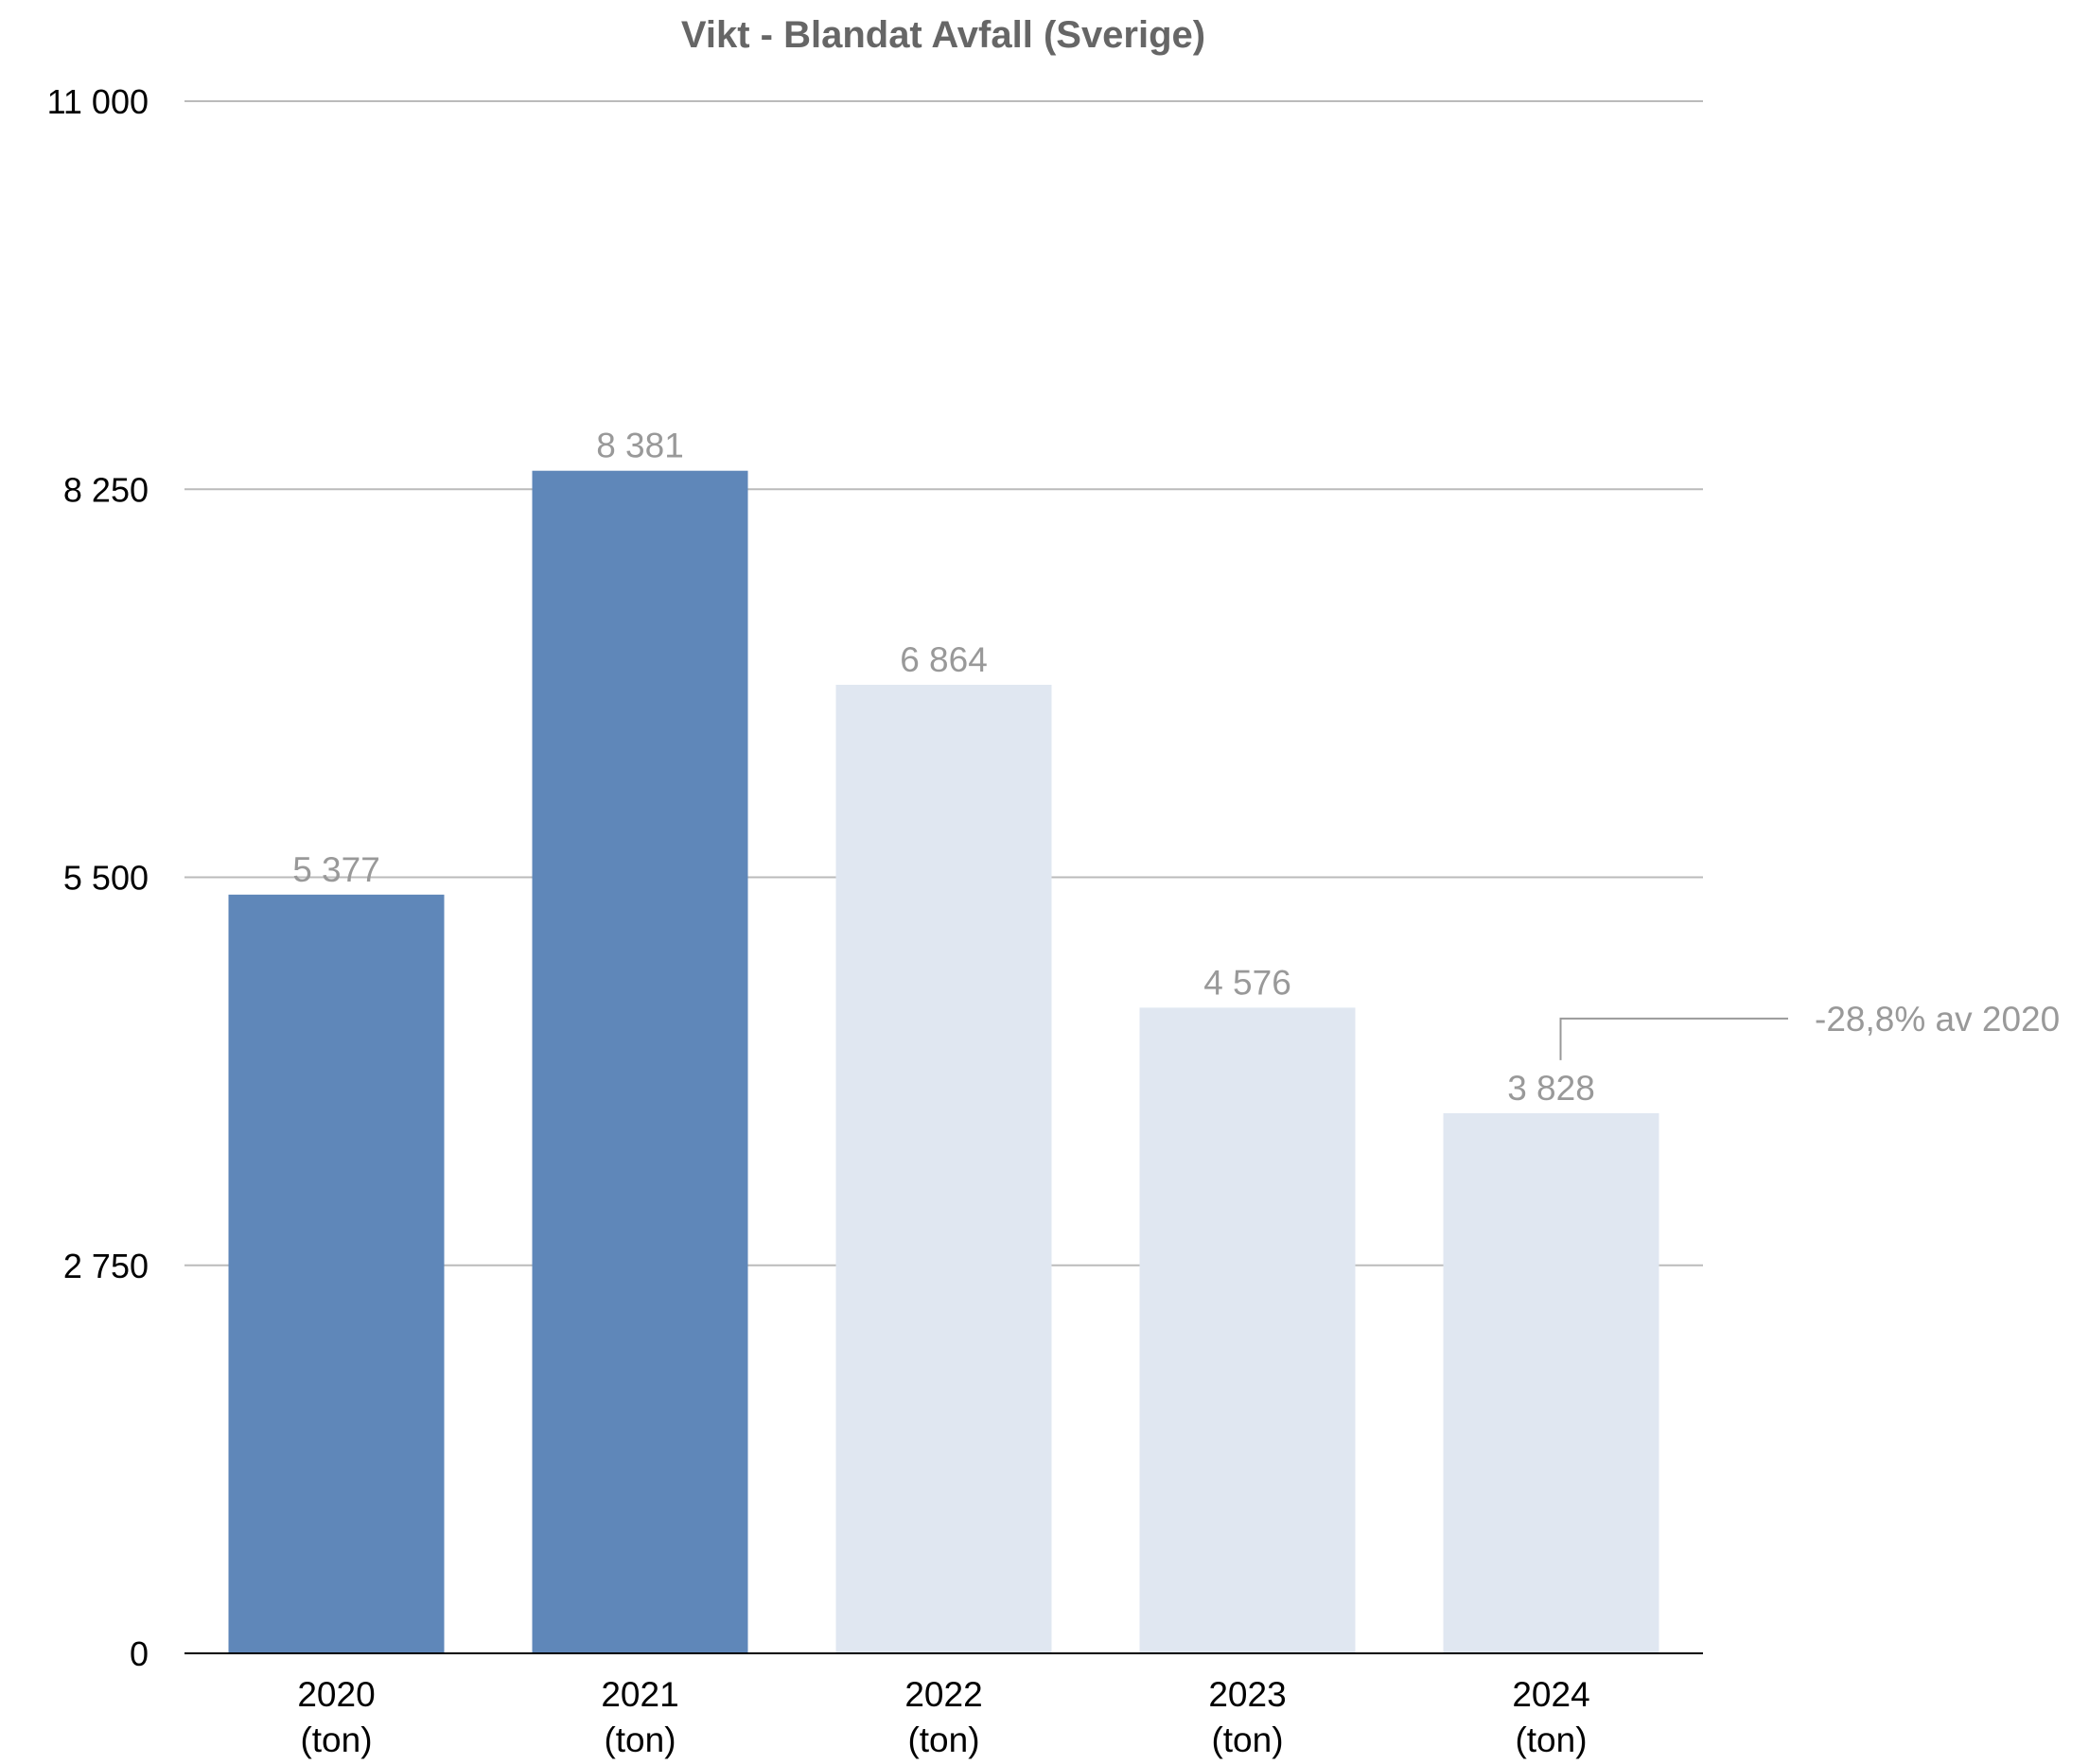 Image resolution: width=2089 pixels, height=1764 pixels. What do you see at coordinates (640, 1062) in the screenshot?
I see `bar-2021` at bounding box center [640, 1062].